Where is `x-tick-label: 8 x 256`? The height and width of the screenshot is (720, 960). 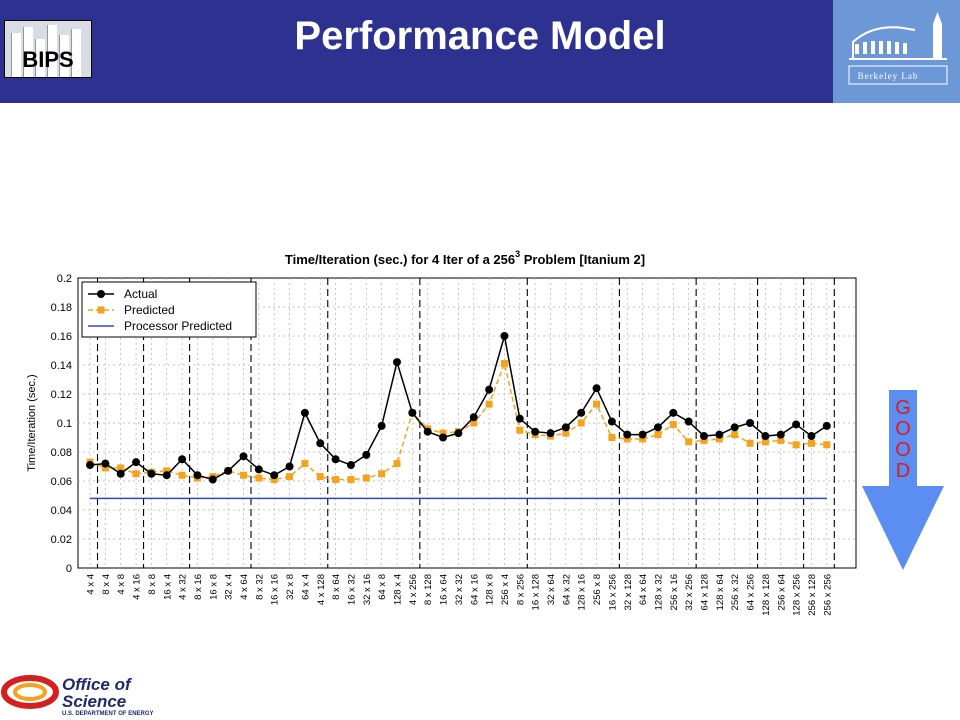 x-tick-label: 8 x 256 is located at coordinates (520, 589).